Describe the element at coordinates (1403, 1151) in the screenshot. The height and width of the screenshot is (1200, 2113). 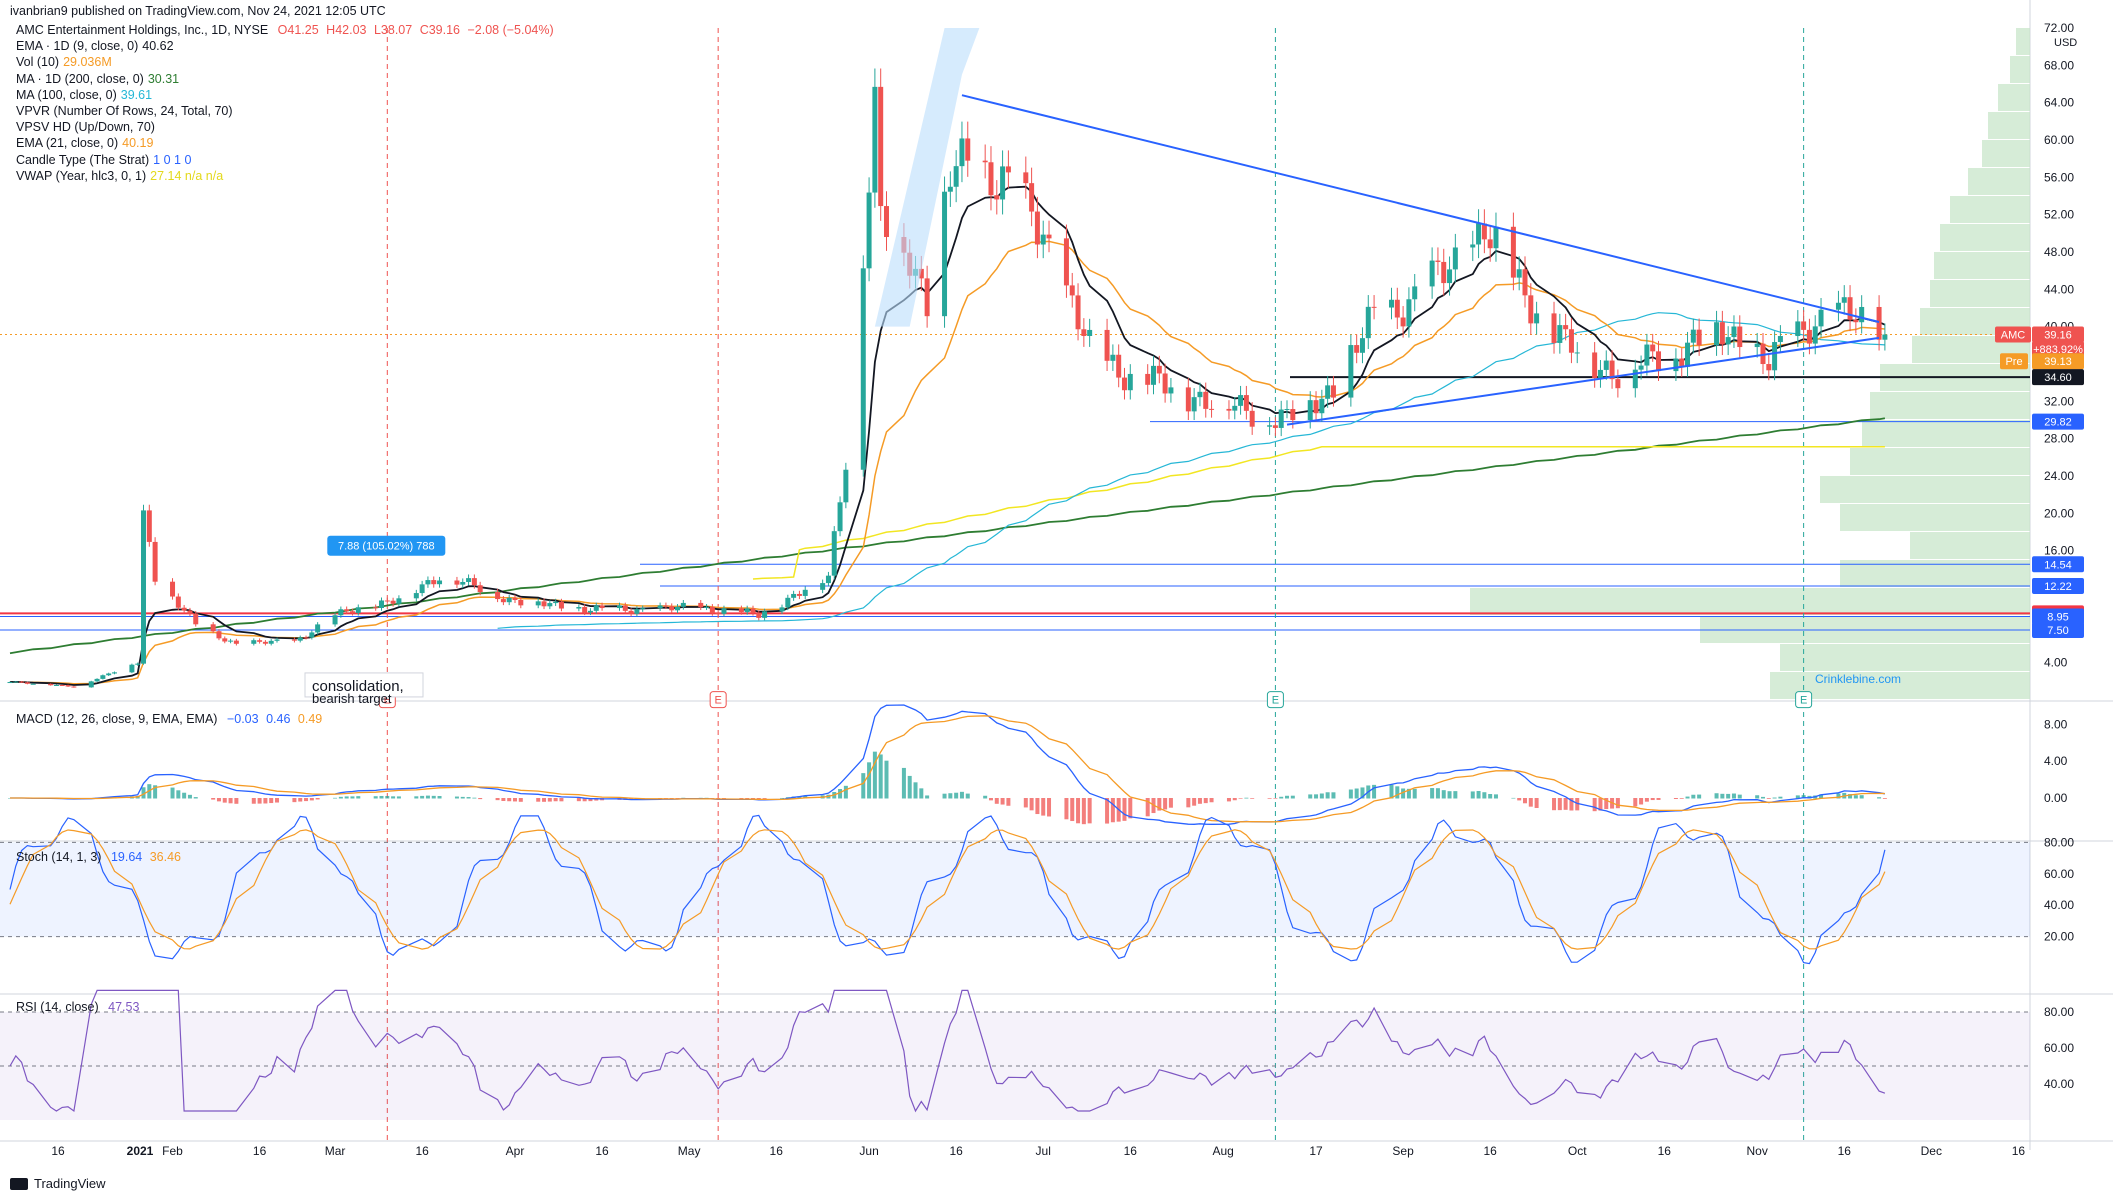
I see `time-tick: Sep` at that location.